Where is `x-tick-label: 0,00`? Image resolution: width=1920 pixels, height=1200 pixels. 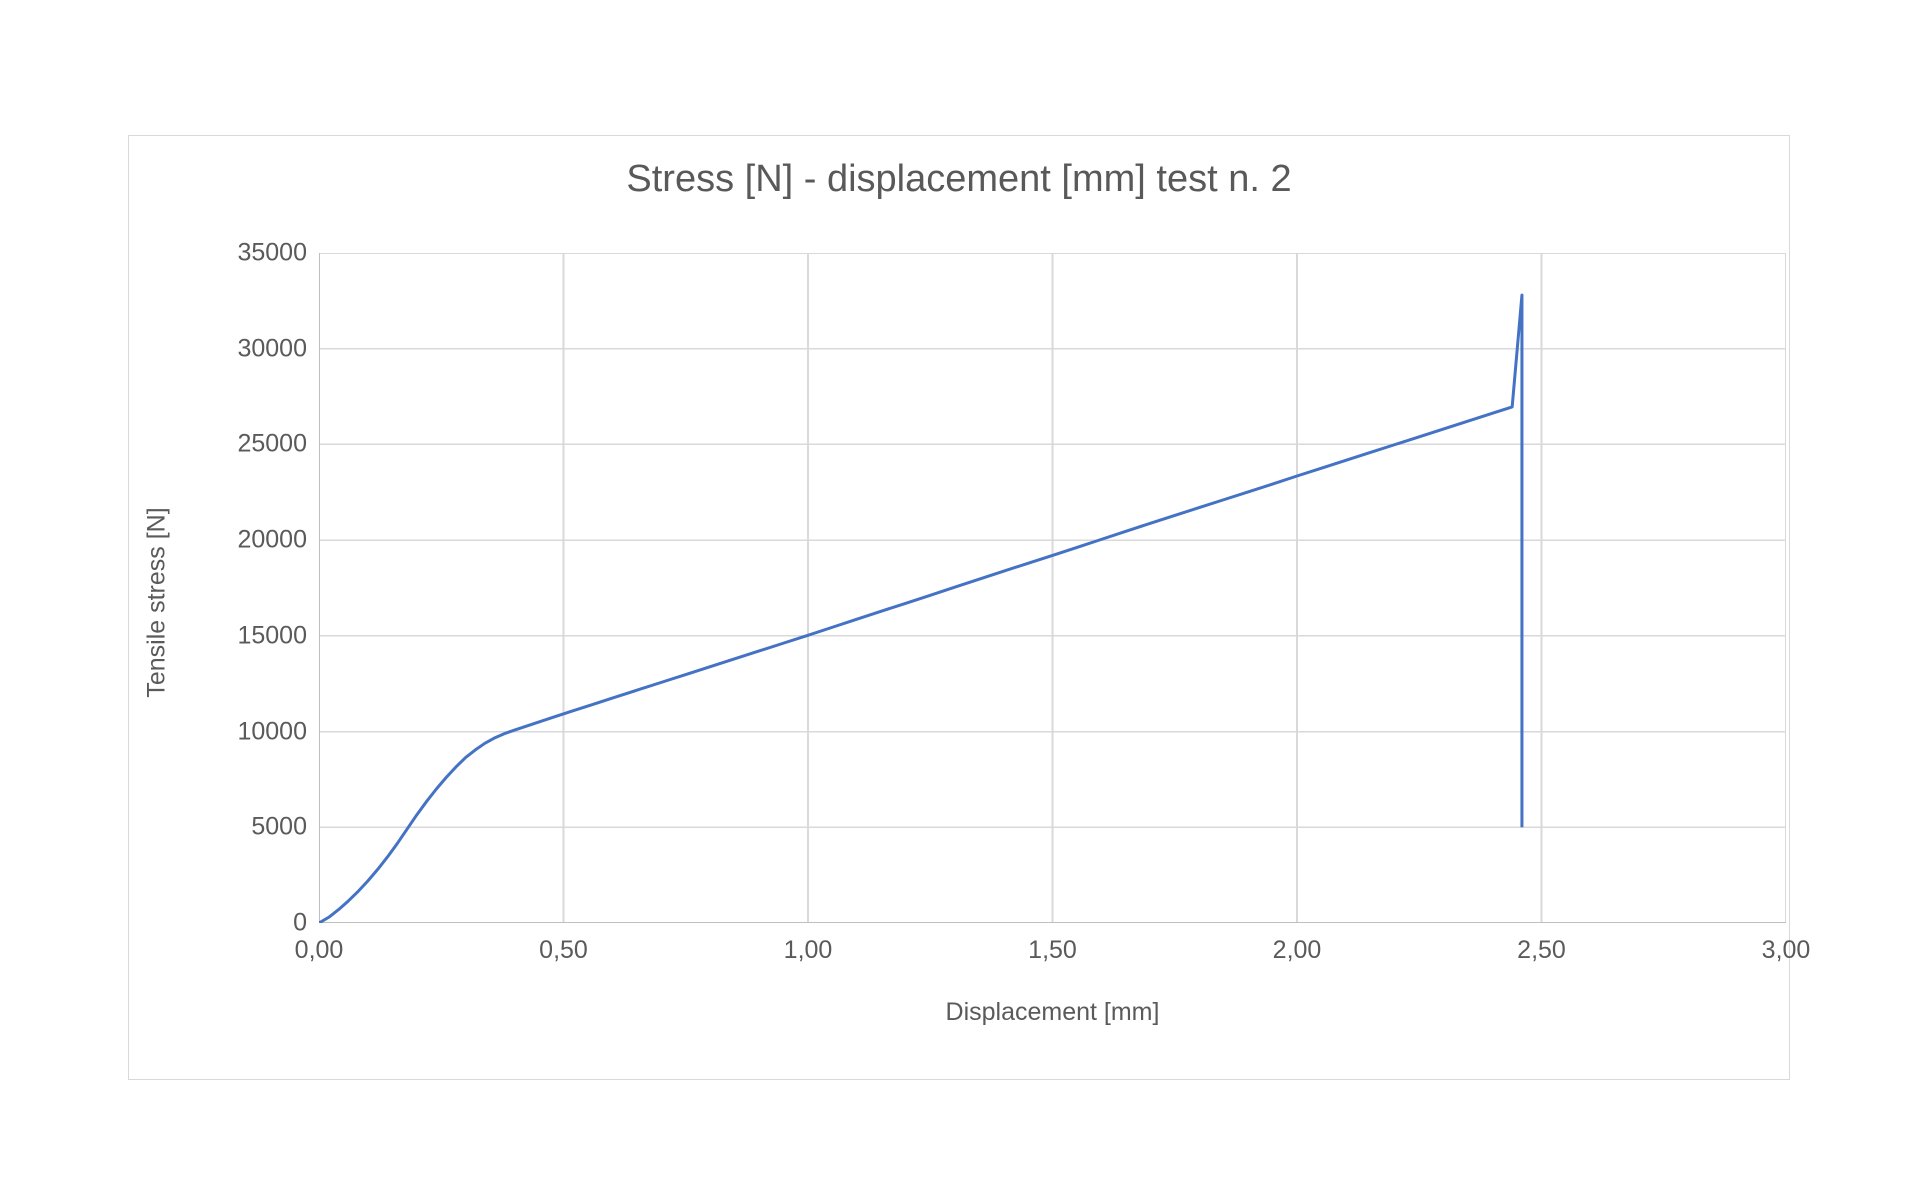
x-tick-label: 0,00 is located at coordinates (319, 950).